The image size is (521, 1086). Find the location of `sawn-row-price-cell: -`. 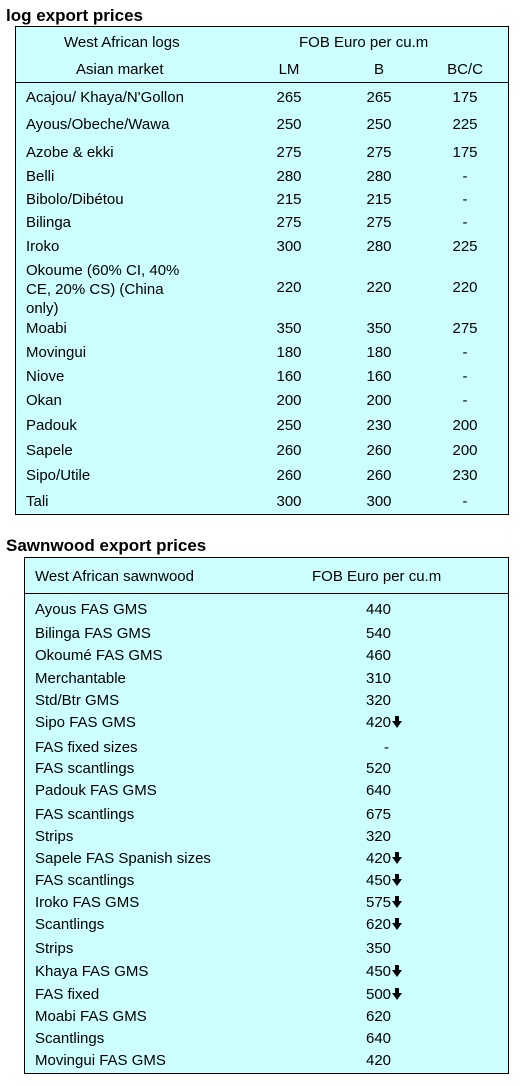

sawn-row-price-cell: - is located at coordinates (386, 747).